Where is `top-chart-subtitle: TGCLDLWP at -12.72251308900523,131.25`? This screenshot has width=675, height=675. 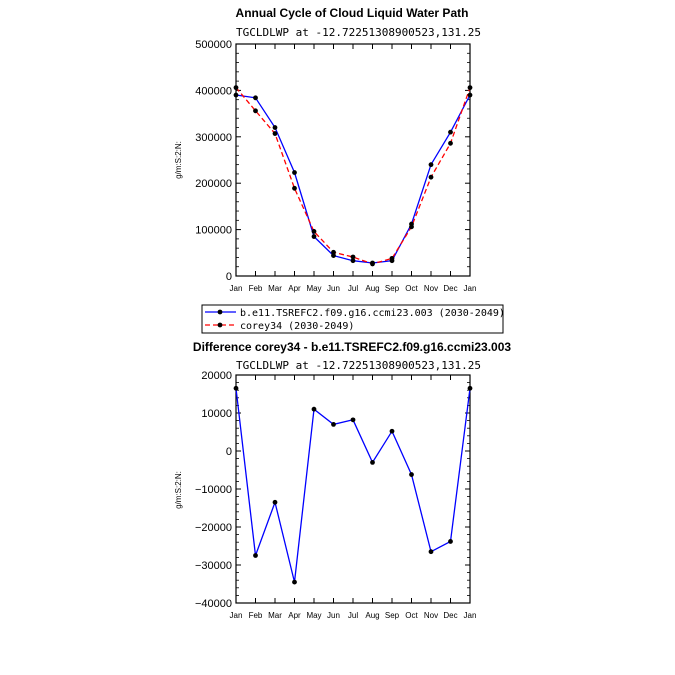
top-chart-subtitle: TGCLDLWP at -12.72251308900523,131.25 is located at coordinates (358, 32).